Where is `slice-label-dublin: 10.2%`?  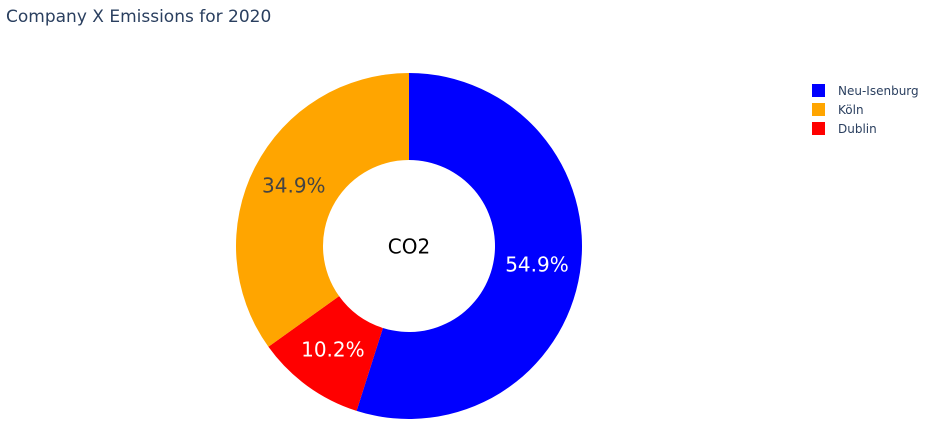
slice-label-dublin: 10.2% is located at coordinates (333, 349).